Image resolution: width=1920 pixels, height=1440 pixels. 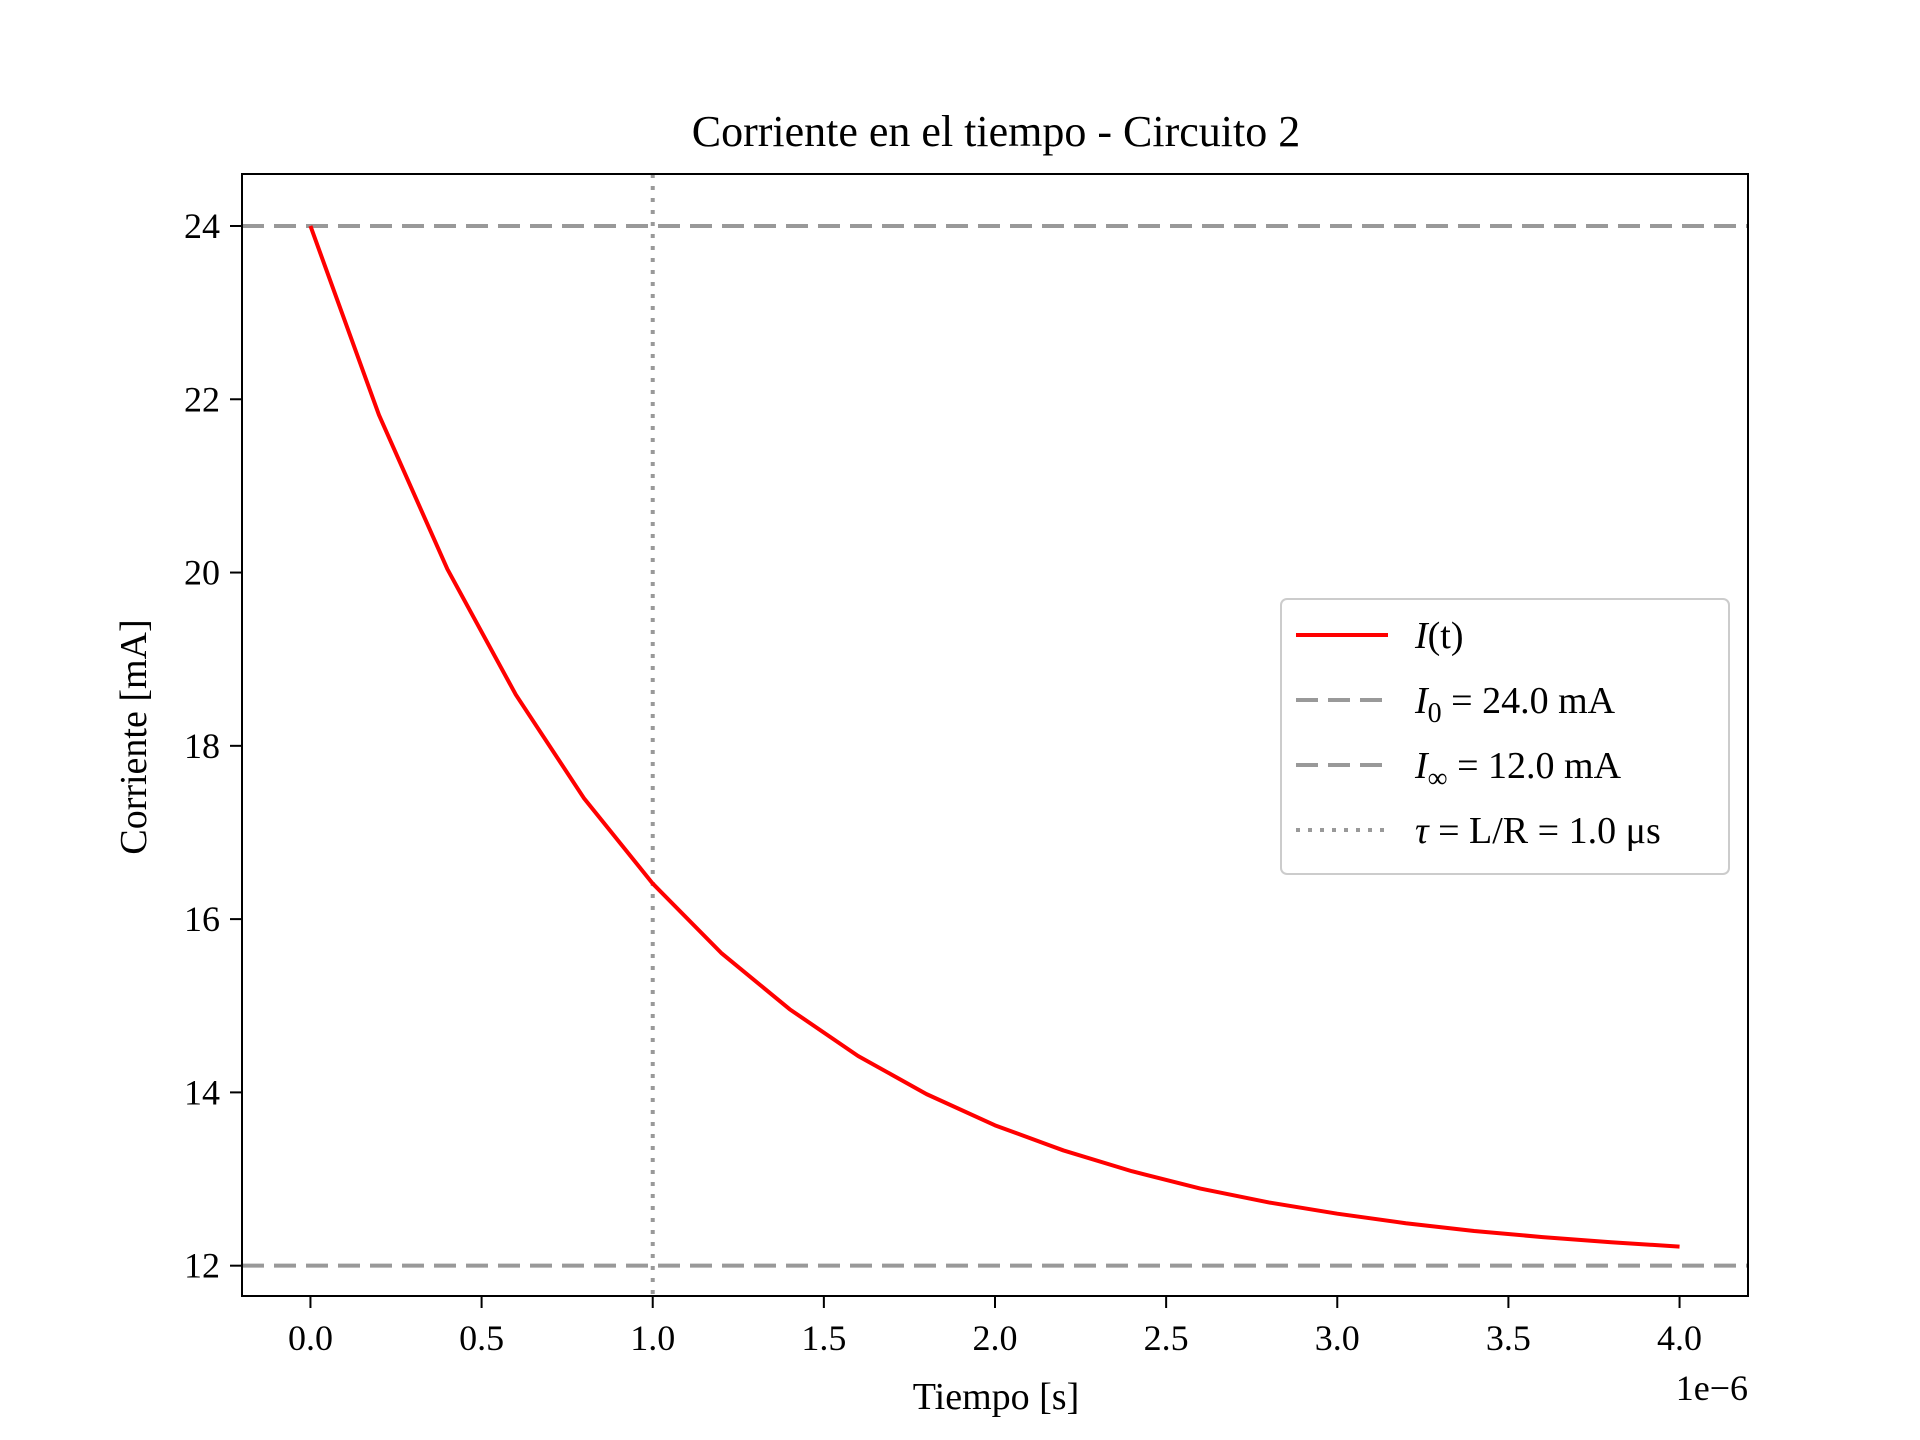 What do you see at coordinates (1337, 1338) in the screenshot?
I see `x-tick-label: 3.0` at bounding box center [1337, 1338].